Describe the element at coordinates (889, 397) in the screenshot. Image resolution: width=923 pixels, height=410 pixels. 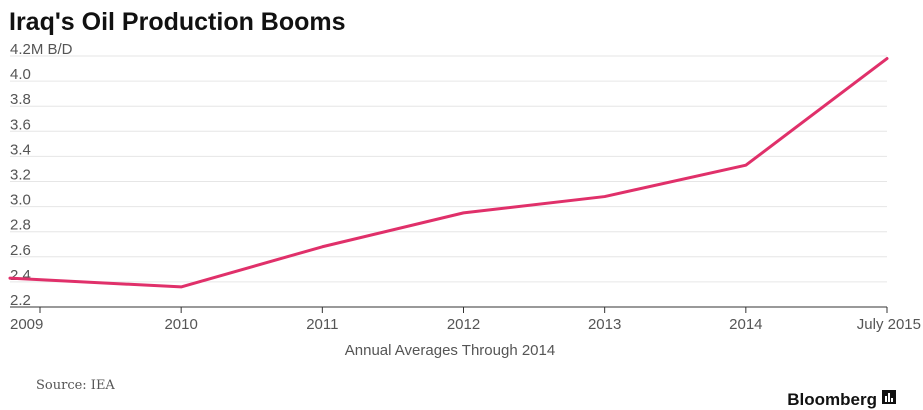
I see `bloomberg-logo-icon` at that location.